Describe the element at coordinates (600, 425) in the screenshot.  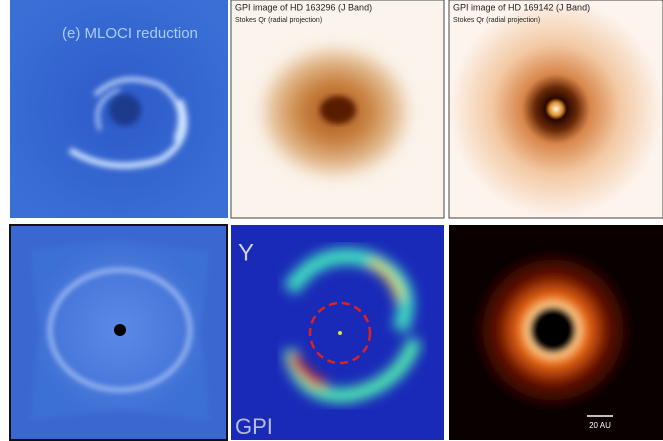
I see `scale-label: 20 AU` at that location.